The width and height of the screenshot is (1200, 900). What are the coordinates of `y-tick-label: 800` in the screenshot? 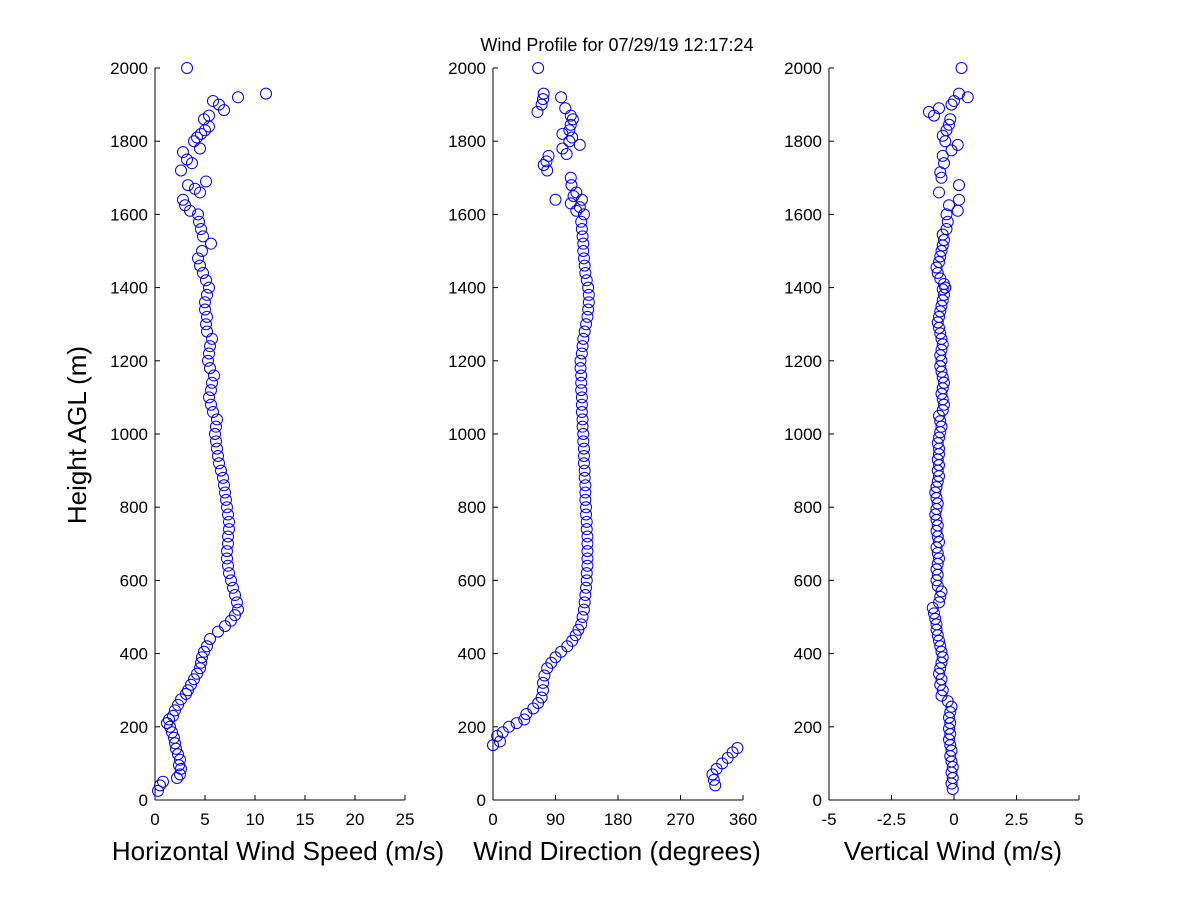 It's located at (134, 507).